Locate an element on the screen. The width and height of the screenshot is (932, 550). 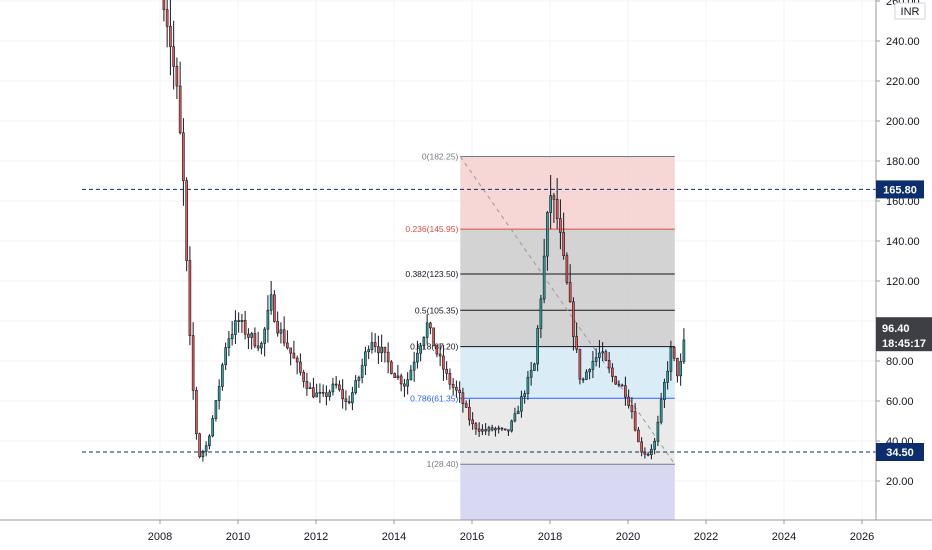
price-tick-label: 240.00 is located at coordinates (903, 42).